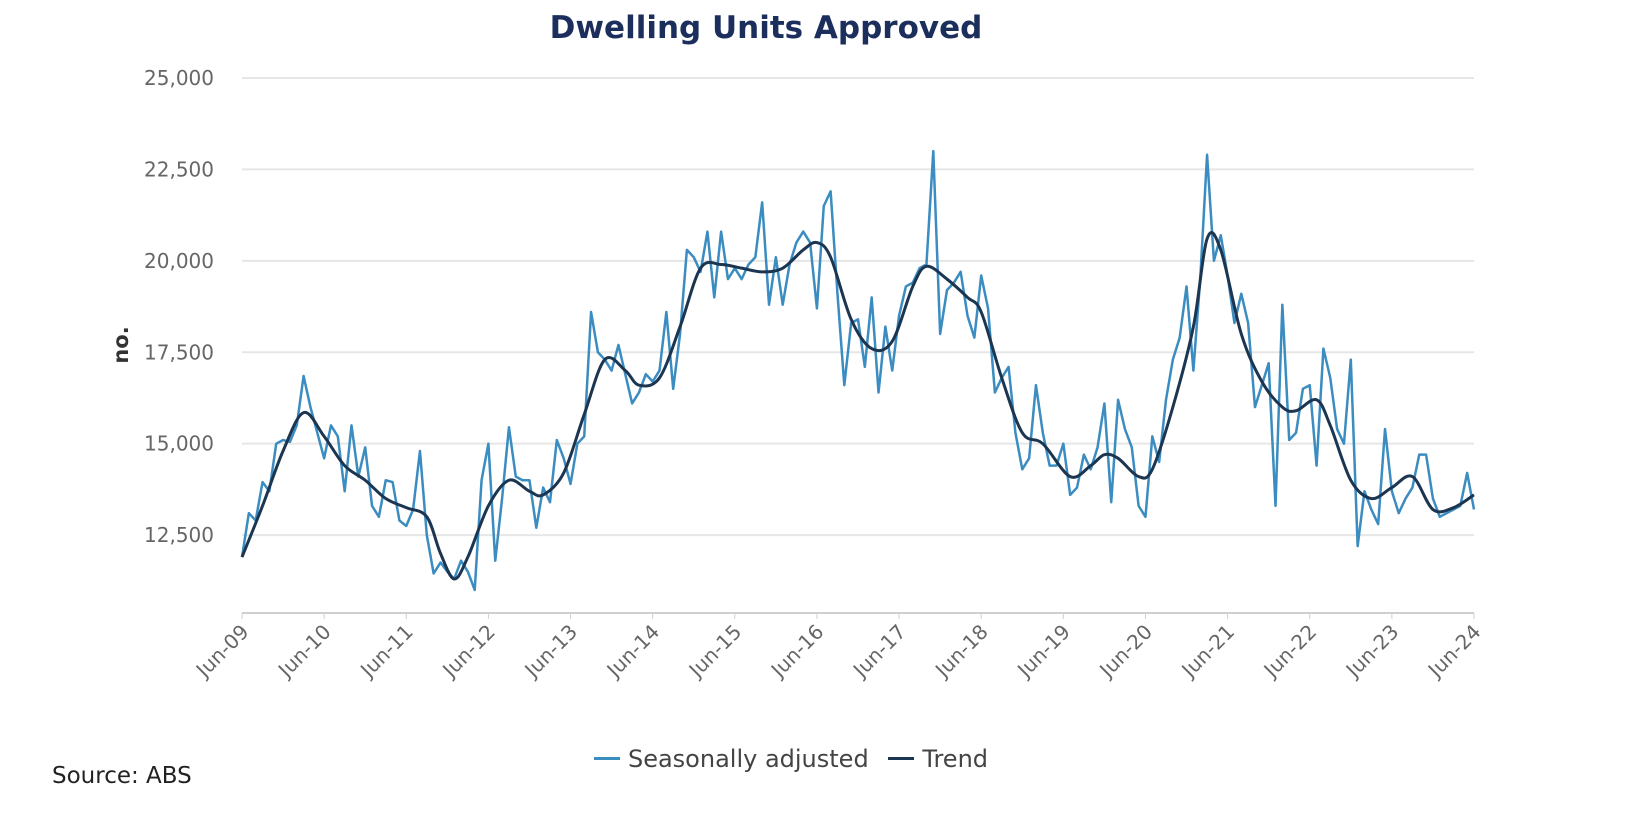  I want to click on legend-label: Trend, so click(955, 758).